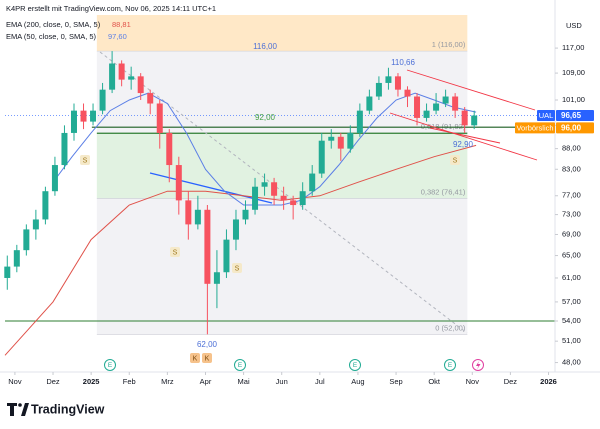 This screenshot has height=429, width=600. What do you see at coordinates (449, 44) in the screenshot?
I see `fib-label: 1 (116,00)` at bounding box center [449, 44].